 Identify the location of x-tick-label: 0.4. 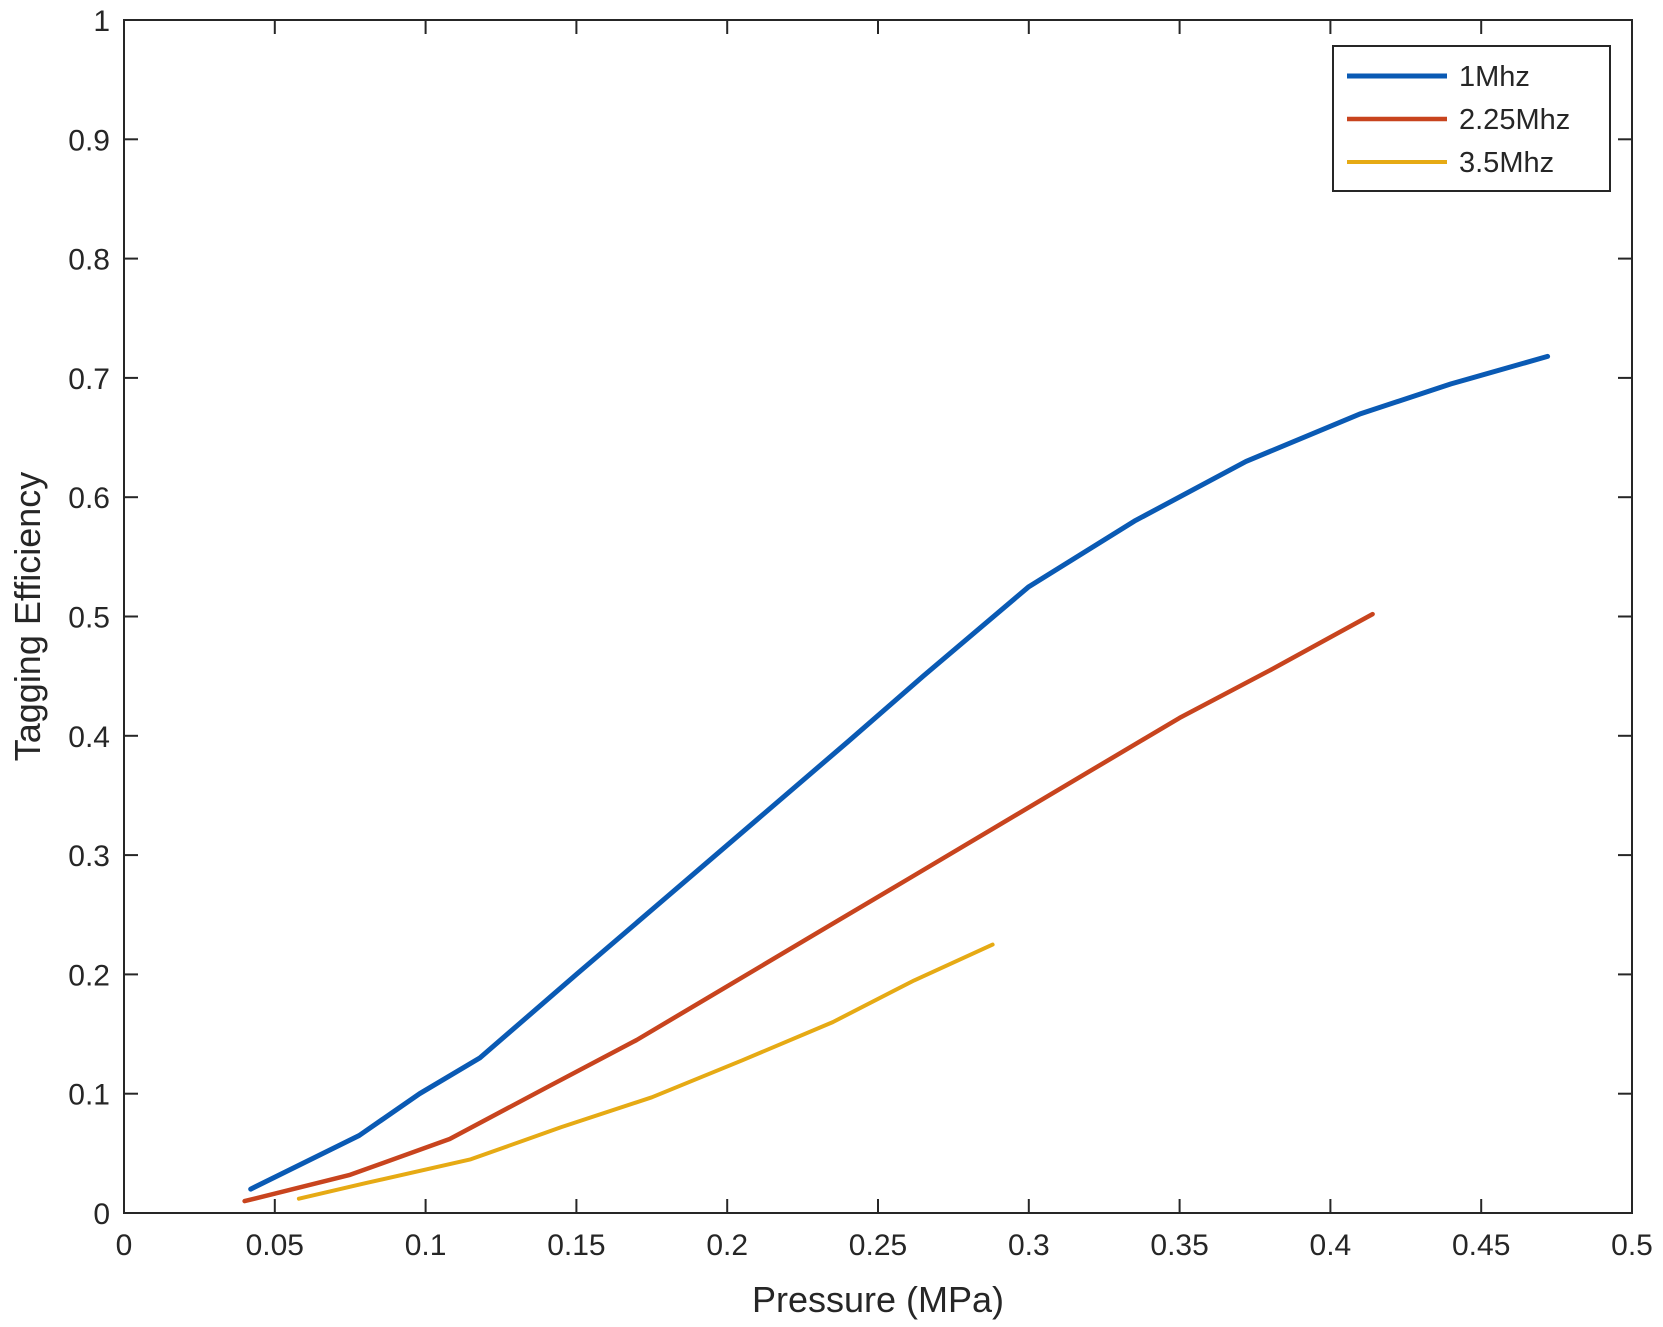
(1331, 1245).